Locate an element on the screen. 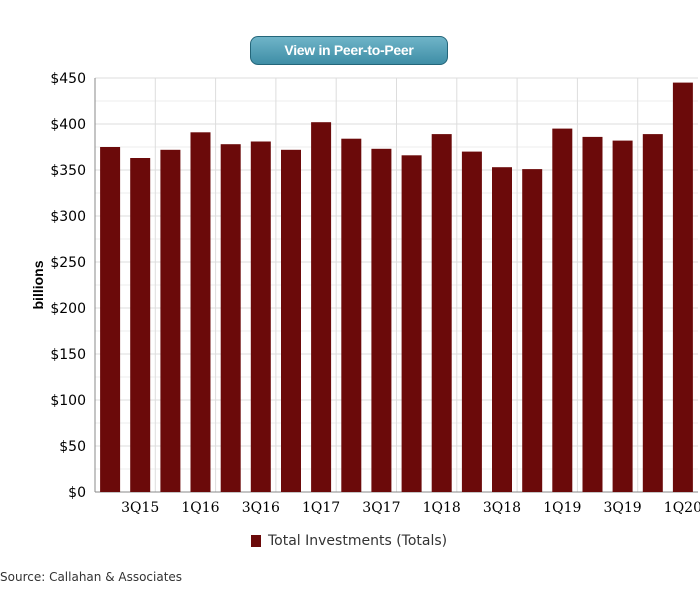  x-tick-label: 1Q20 is located at coordinates (682, 508).